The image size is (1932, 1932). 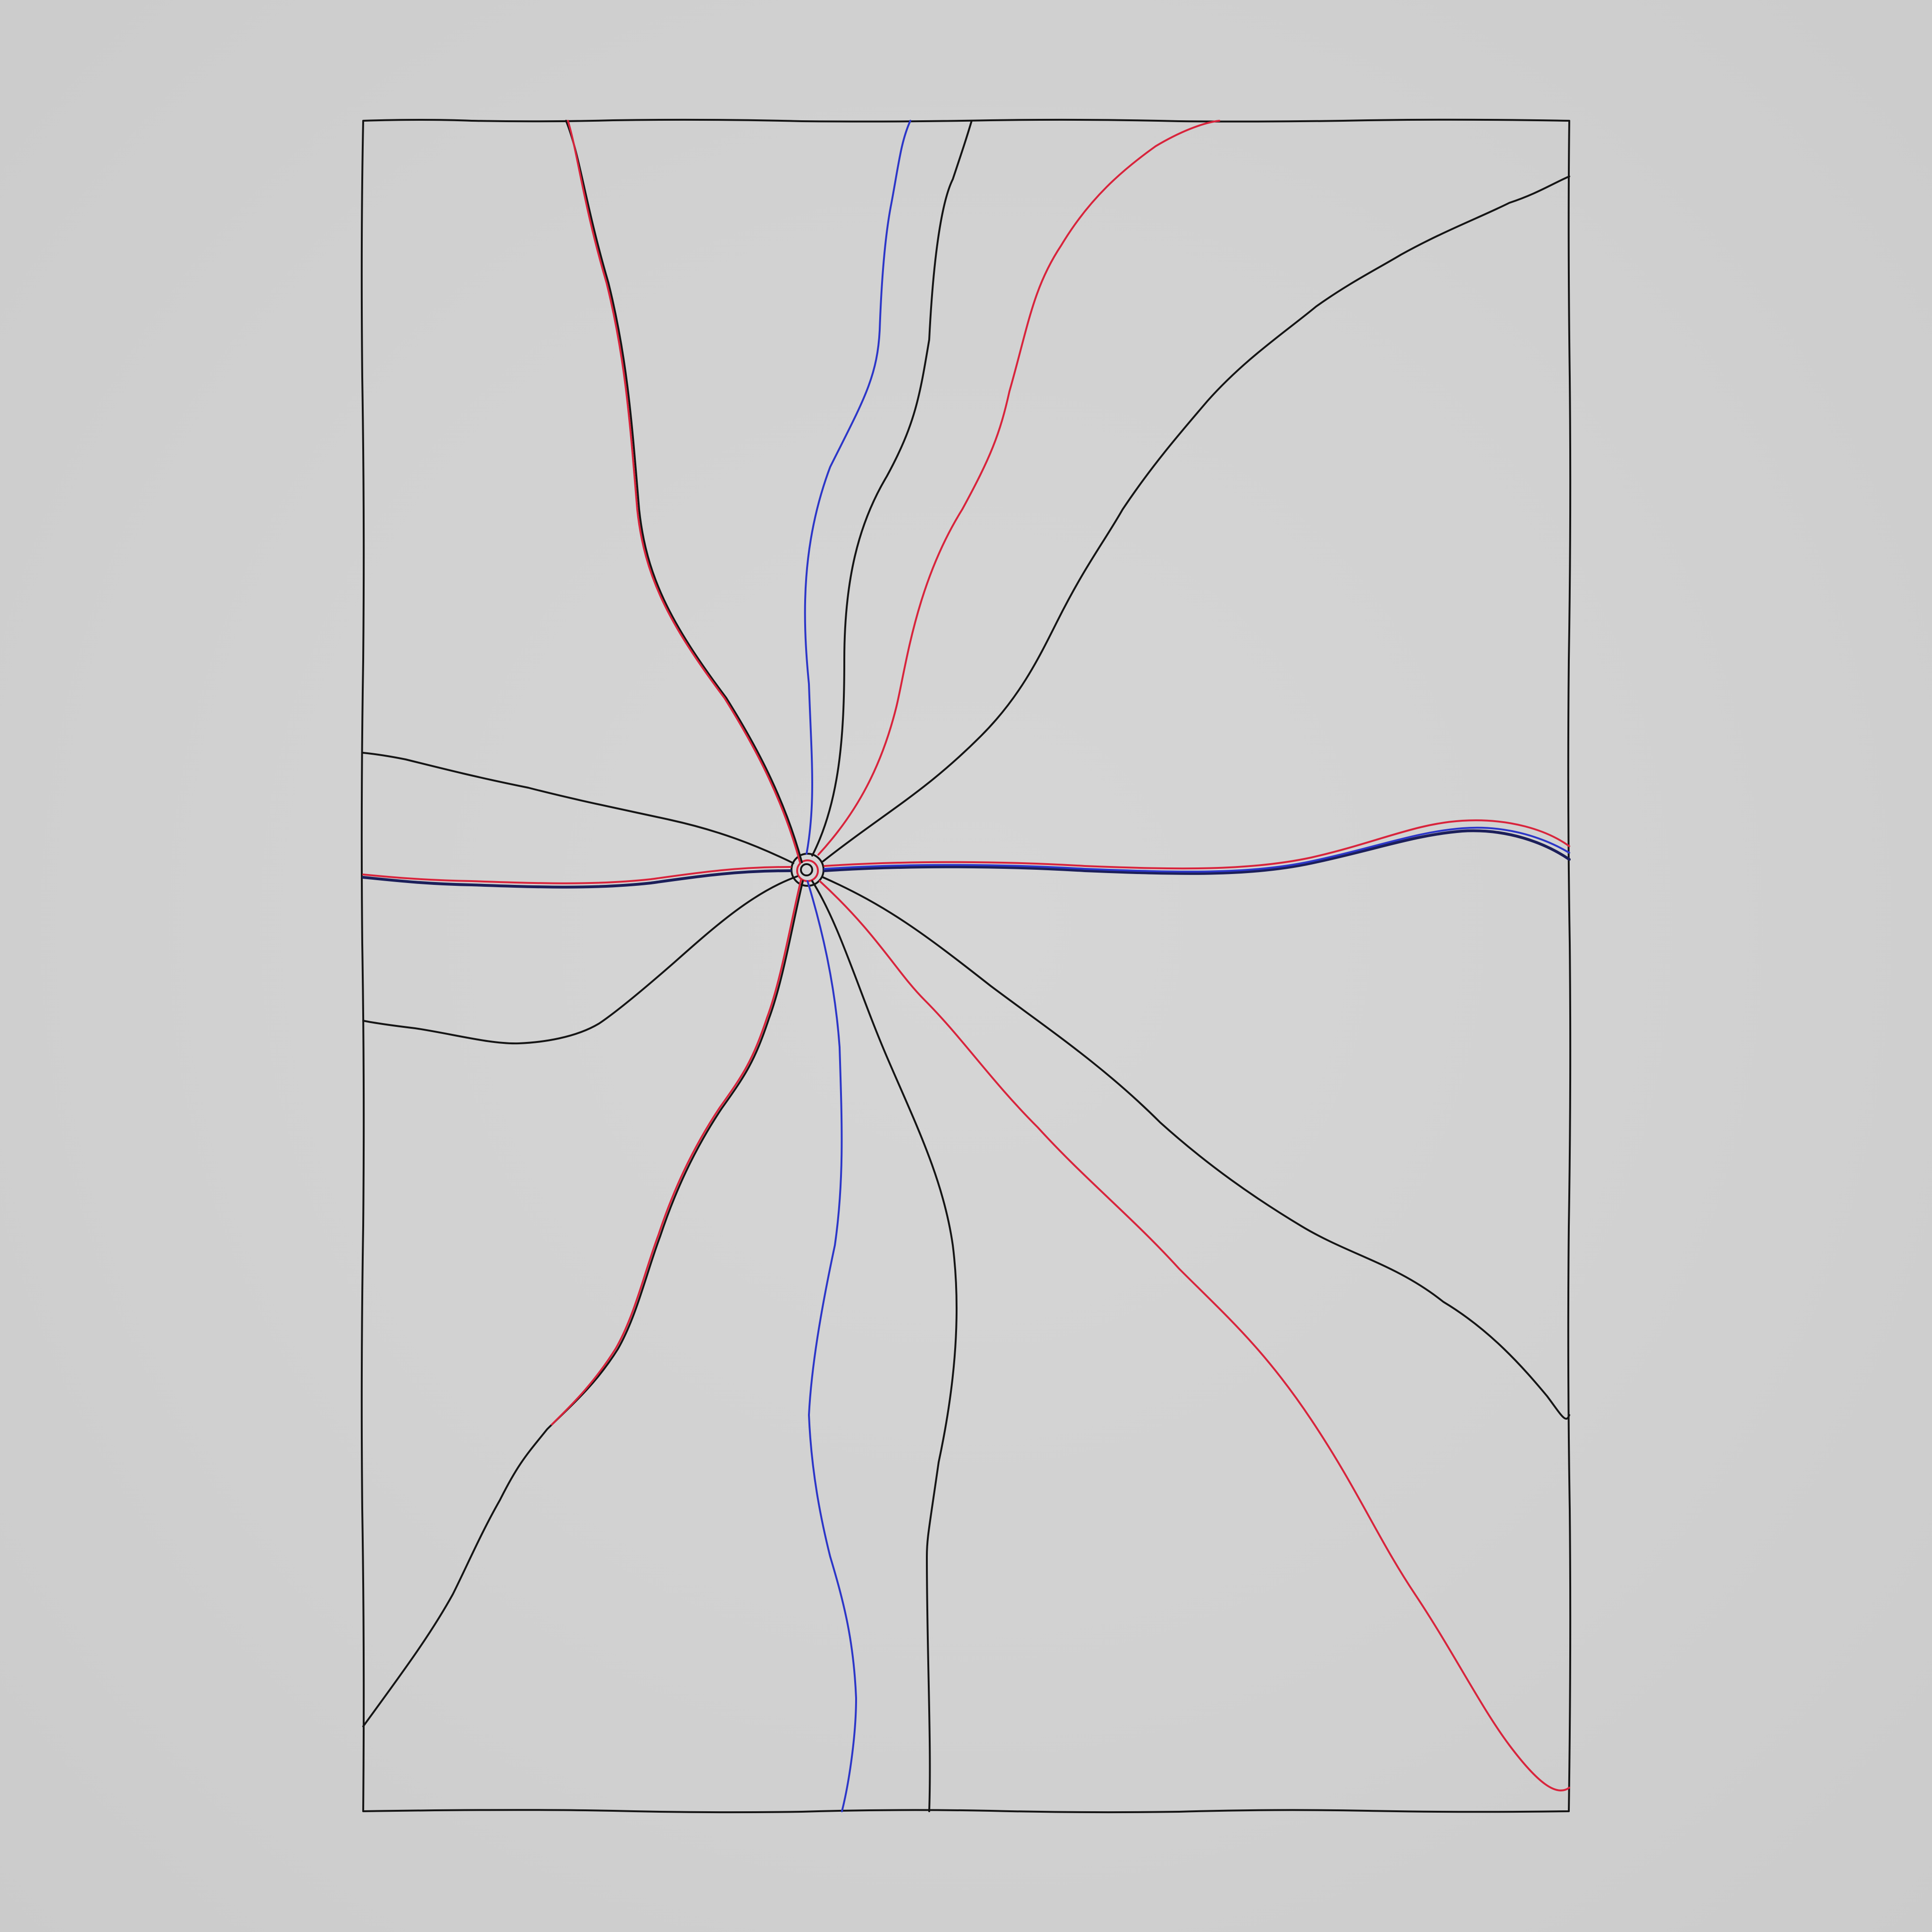 I want to click on line-right-blue, so click(x=1196, y=850).